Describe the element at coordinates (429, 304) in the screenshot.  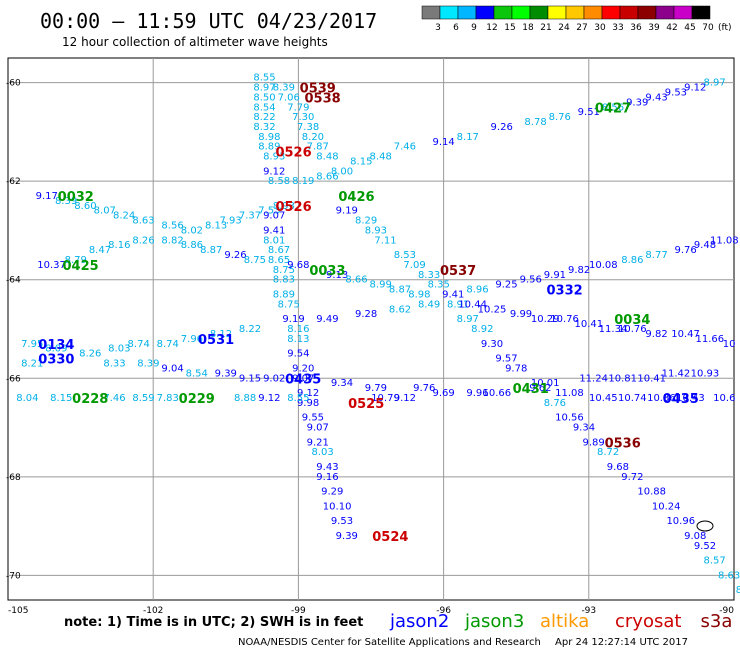
I see `wave-height-value: 8.49` at that location.